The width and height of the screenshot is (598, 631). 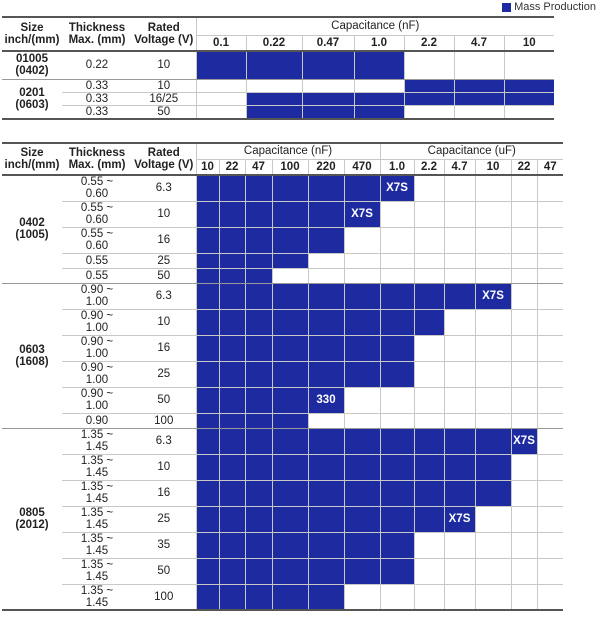 What do you see at coordinates (282, 597) in the screenshot?
I see `table-row: 1.35 ~1.45 100` at bounding box center [282, 597].